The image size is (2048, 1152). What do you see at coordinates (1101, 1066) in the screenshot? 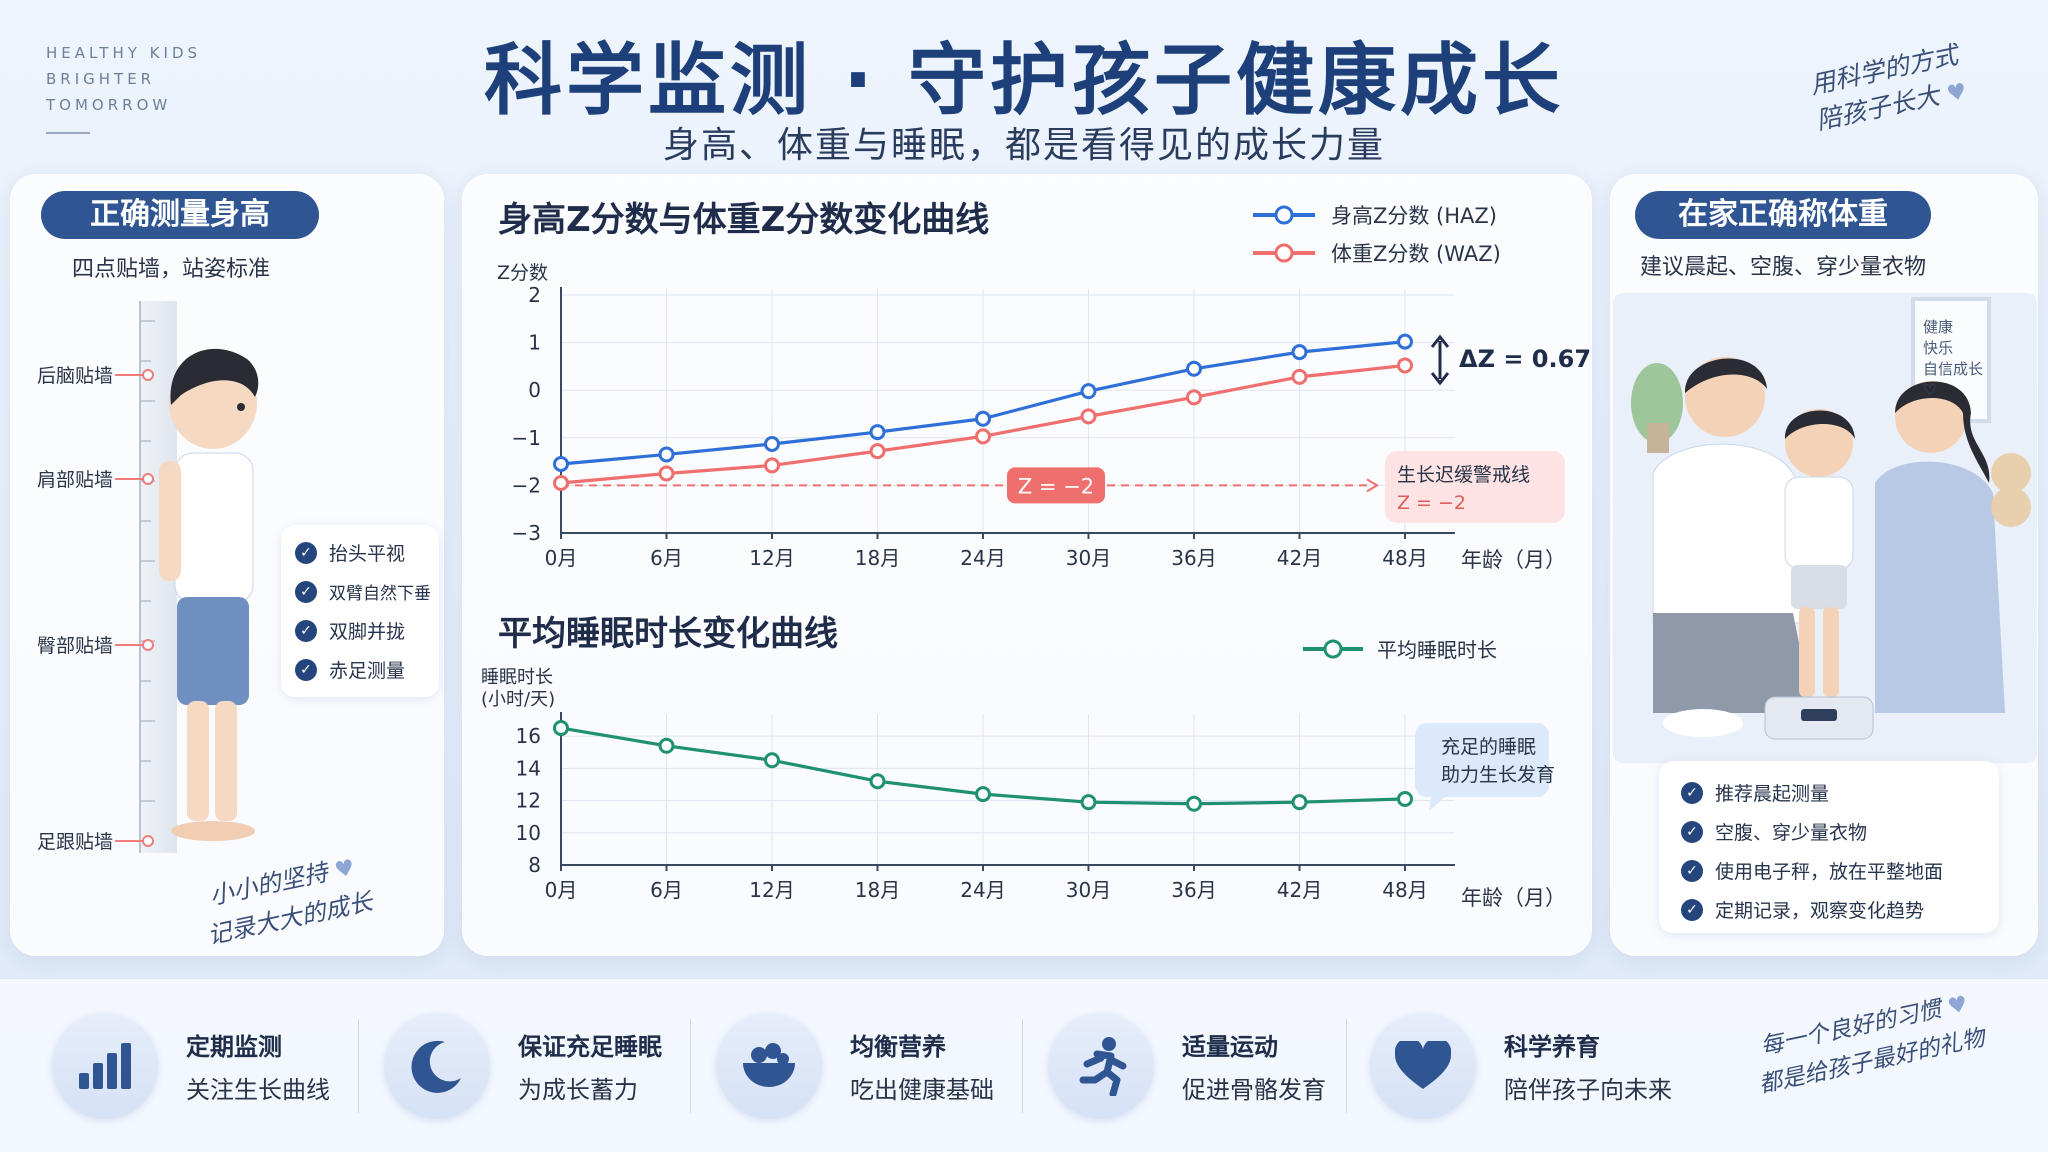
I see `running-icon` at bounding box center [1101, 1066].